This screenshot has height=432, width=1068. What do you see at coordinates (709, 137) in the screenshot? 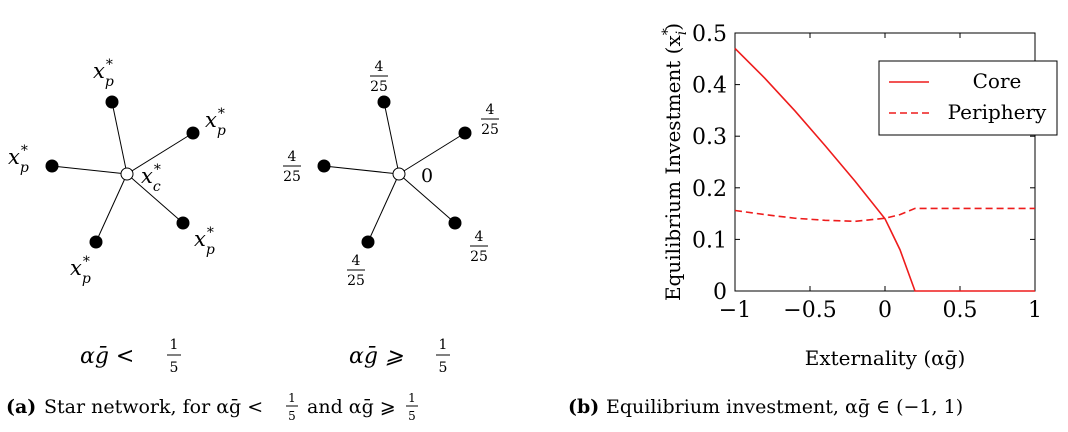
I see `y-tick-label: 0.3` at bounding box center [709, 137].